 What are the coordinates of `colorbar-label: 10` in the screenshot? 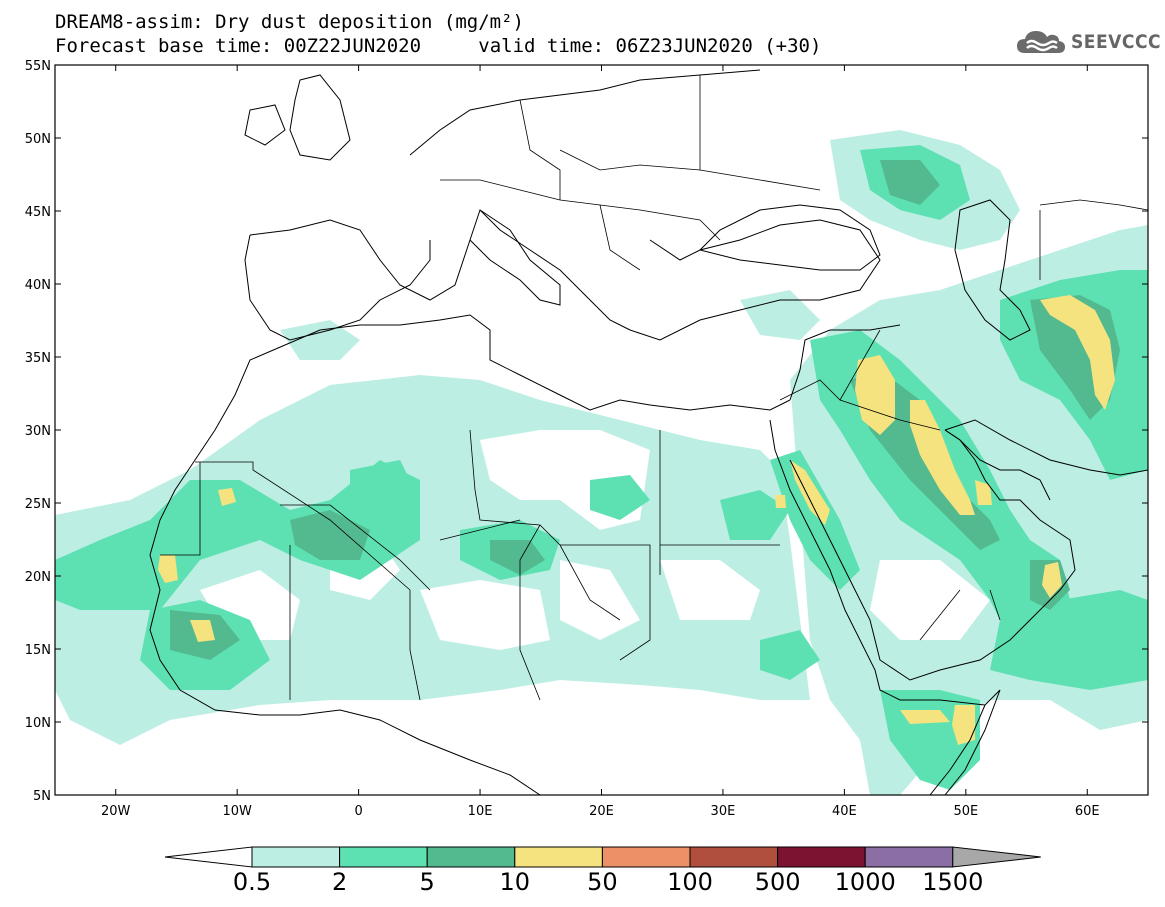 It's located at (515, 882).